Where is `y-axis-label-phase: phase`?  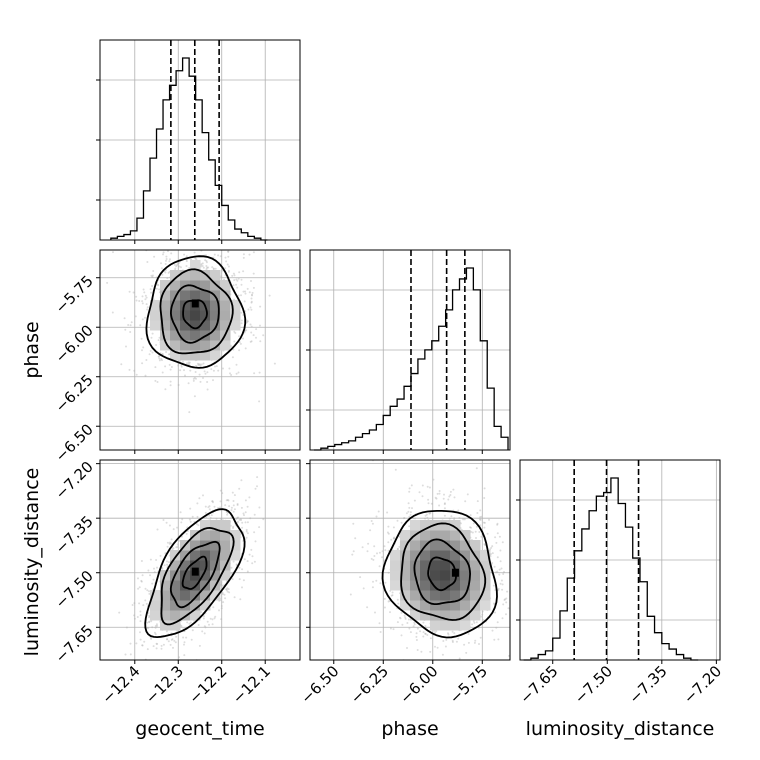
y-axis-label-phase: phase is located at coordinates (32, 349).